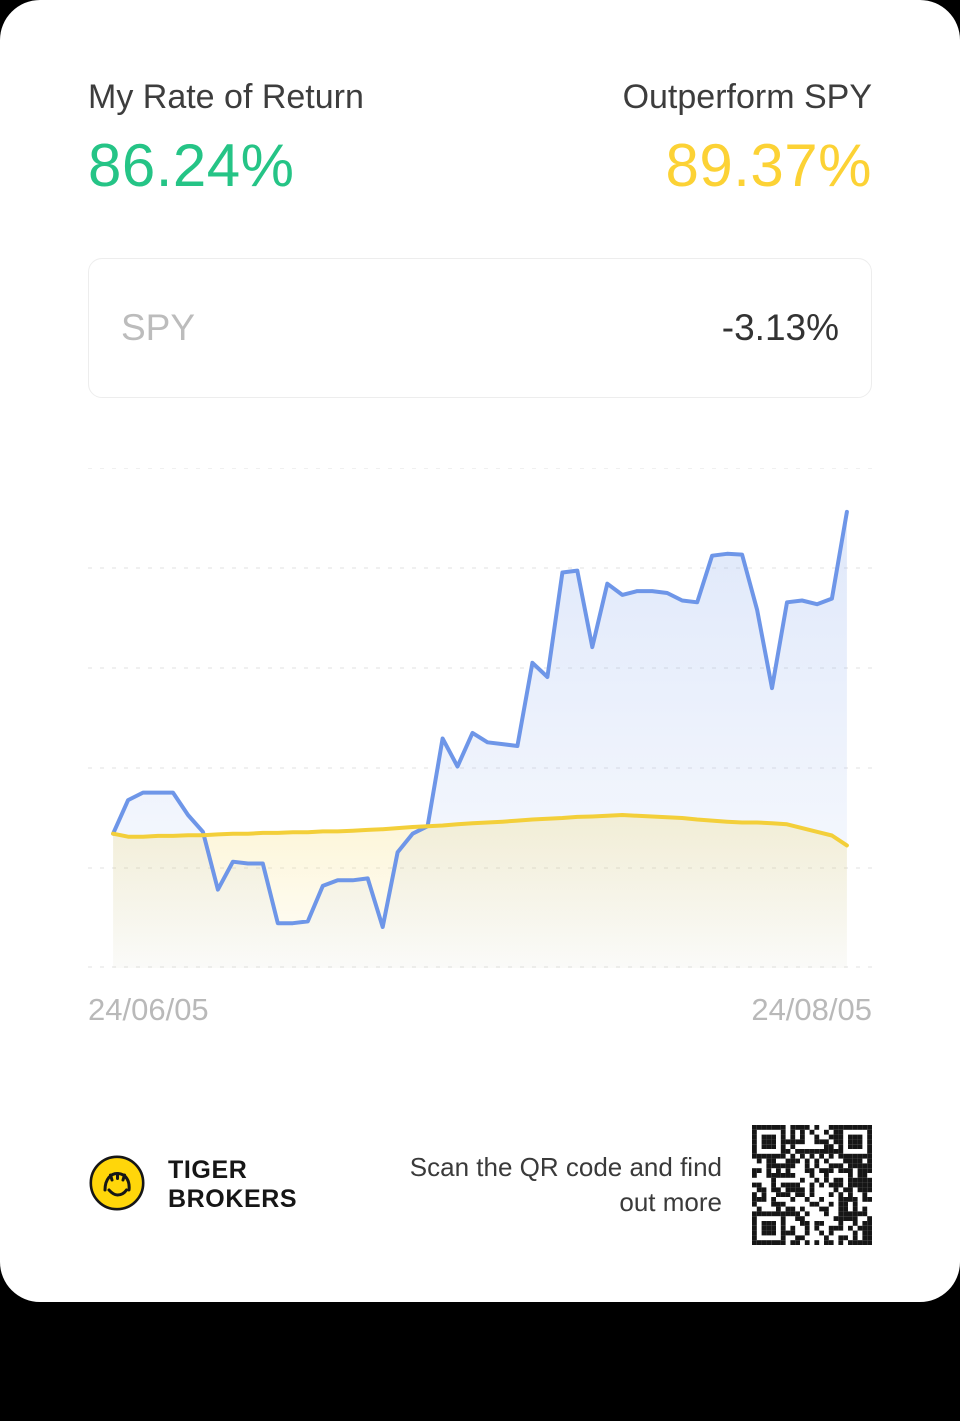 Image resolution: width=960 pixels, height=1421 pixels. I want to click on benchmark-symbol: SPY, so click(158, 327).